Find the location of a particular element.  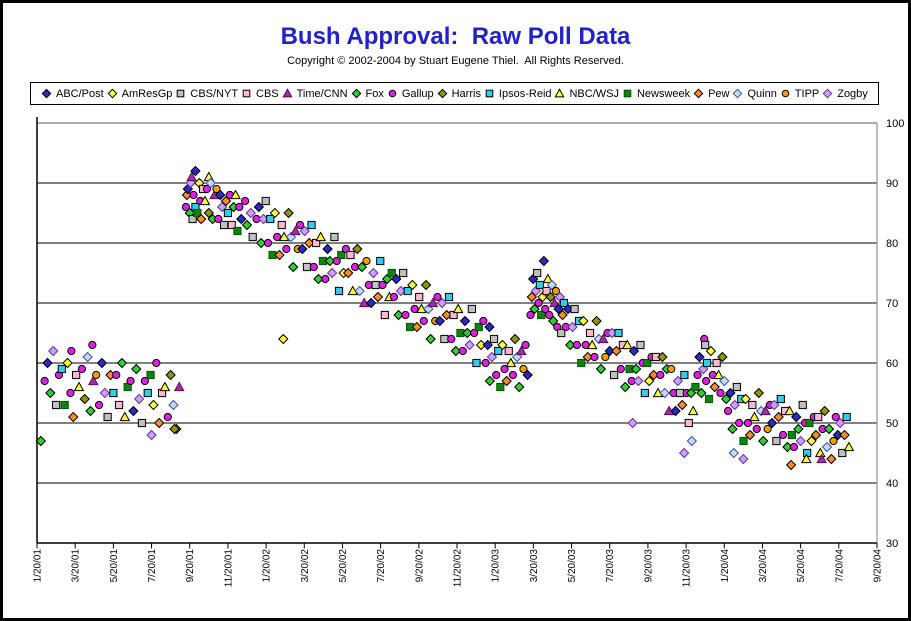

legend-item-fox: Fox is located at coordinates (367, 94).